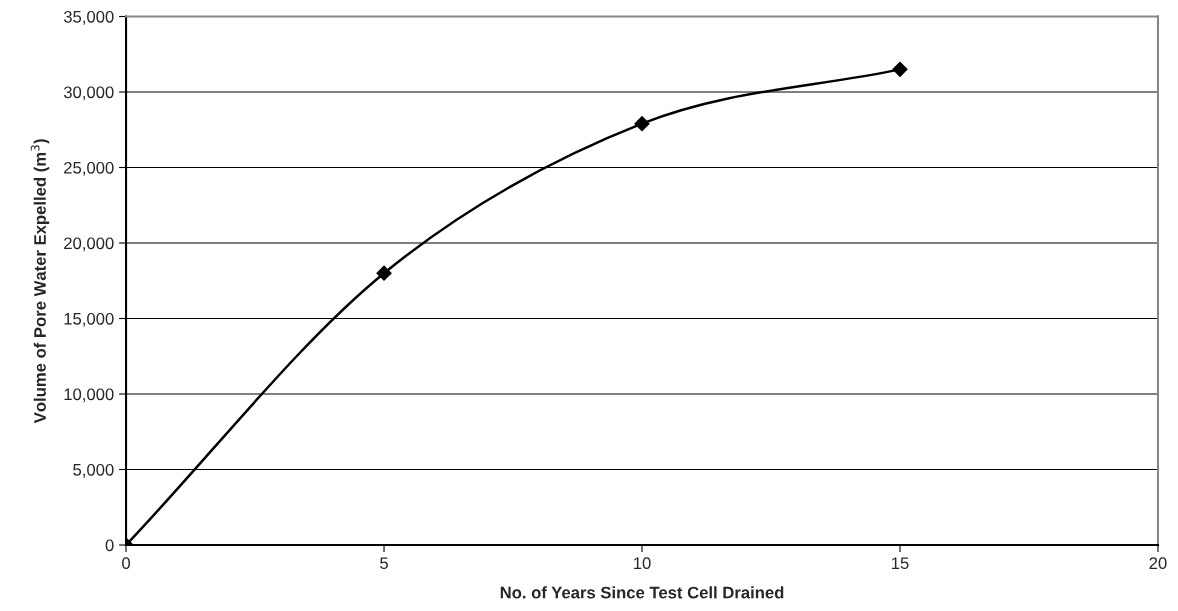 This screenshot has width=1178, height=611. What do you see at coordinates (89, 168) in the screenshot?
I see `y-tick-label: 25,000` at bounding box center [89, 168].